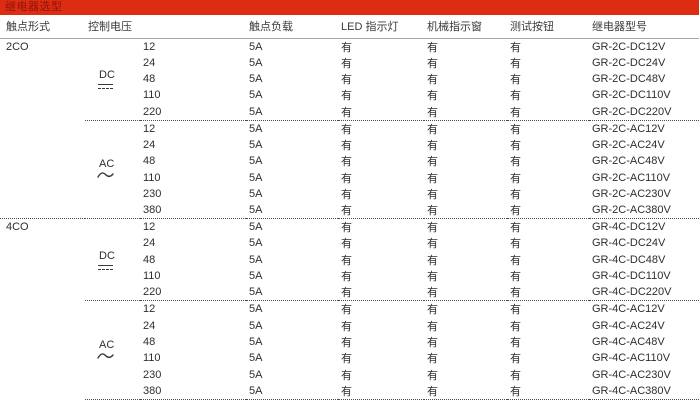 This screenshot has width=699, height=403. I want to click on table-row: 24 5A 有 有 有 GR-2C-AC24V, so click(349, 145).